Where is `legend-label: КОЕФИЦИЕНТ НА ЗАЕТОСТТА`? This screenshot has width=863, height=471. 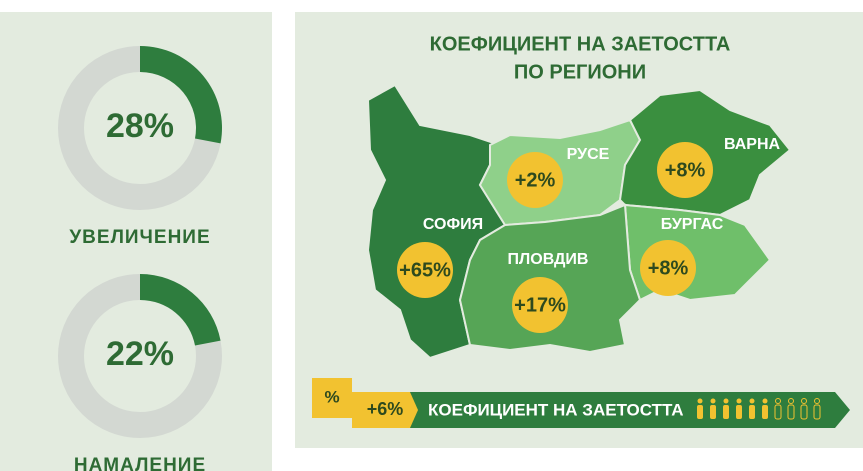 legend-label: КОЕФИЦИЕНТ НА ЗАЕТОСТТА is located at coordinates (556, 409).